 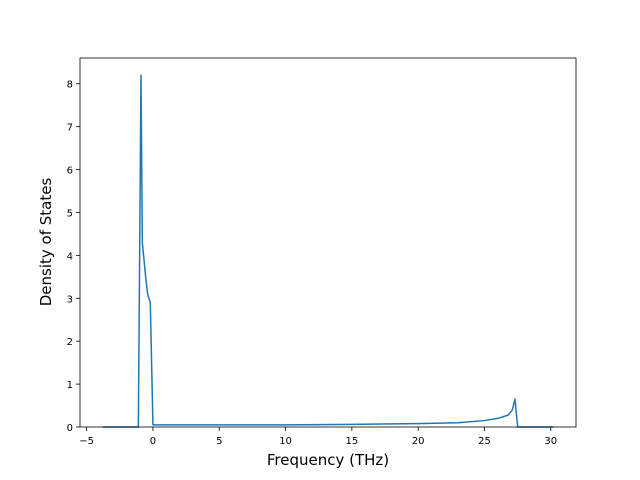 What do you see at coordinates (352, 441) in the screenshot?
I see `x-tick-label: 15` at bounding box center [352, 441].